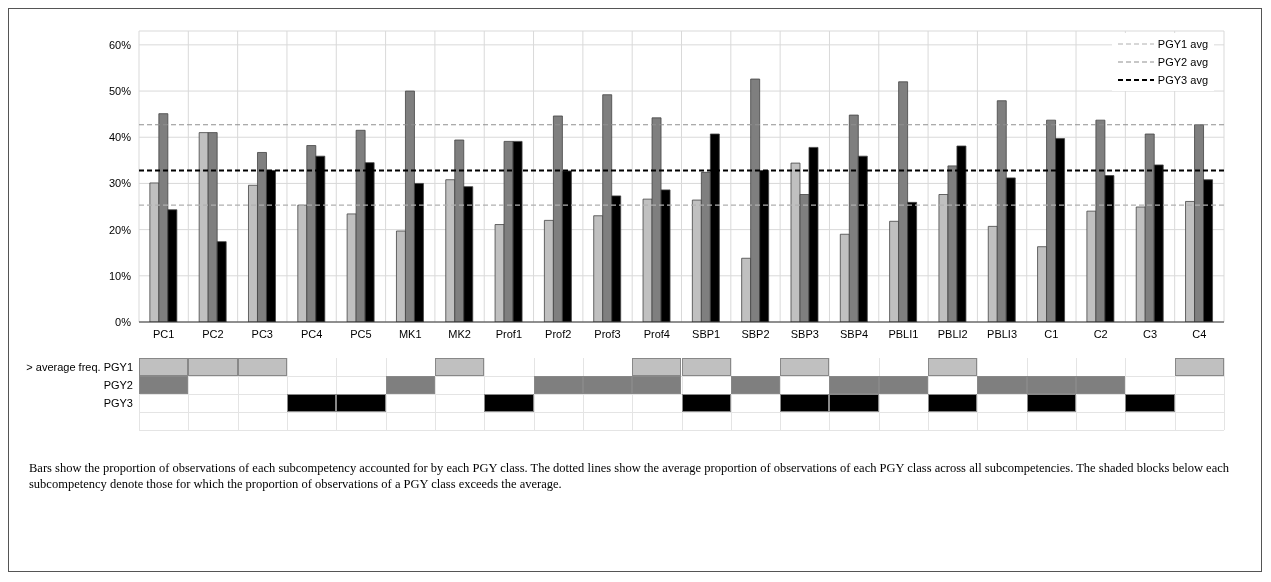 This screenshot has width=1271, height=582. I want to click on x-tick-label: PC4, so click(311, 333).